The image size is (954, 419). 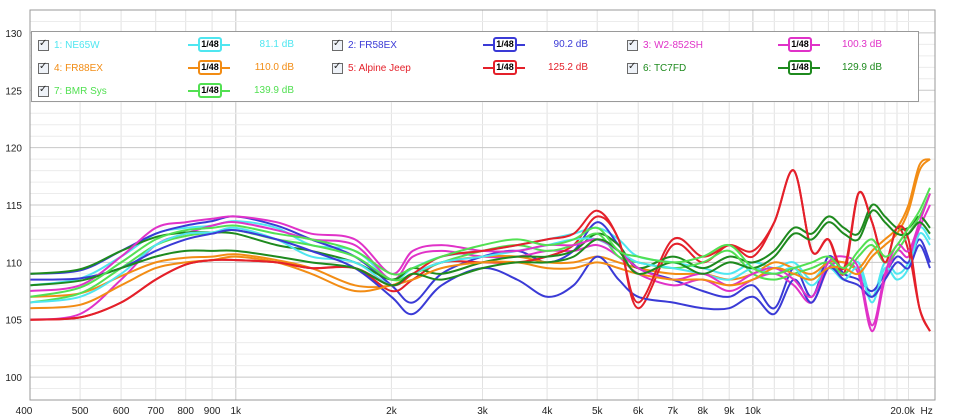 I want to click on legend-item-fr88ex: 4: FR88EX, so click(x=70, y=68).